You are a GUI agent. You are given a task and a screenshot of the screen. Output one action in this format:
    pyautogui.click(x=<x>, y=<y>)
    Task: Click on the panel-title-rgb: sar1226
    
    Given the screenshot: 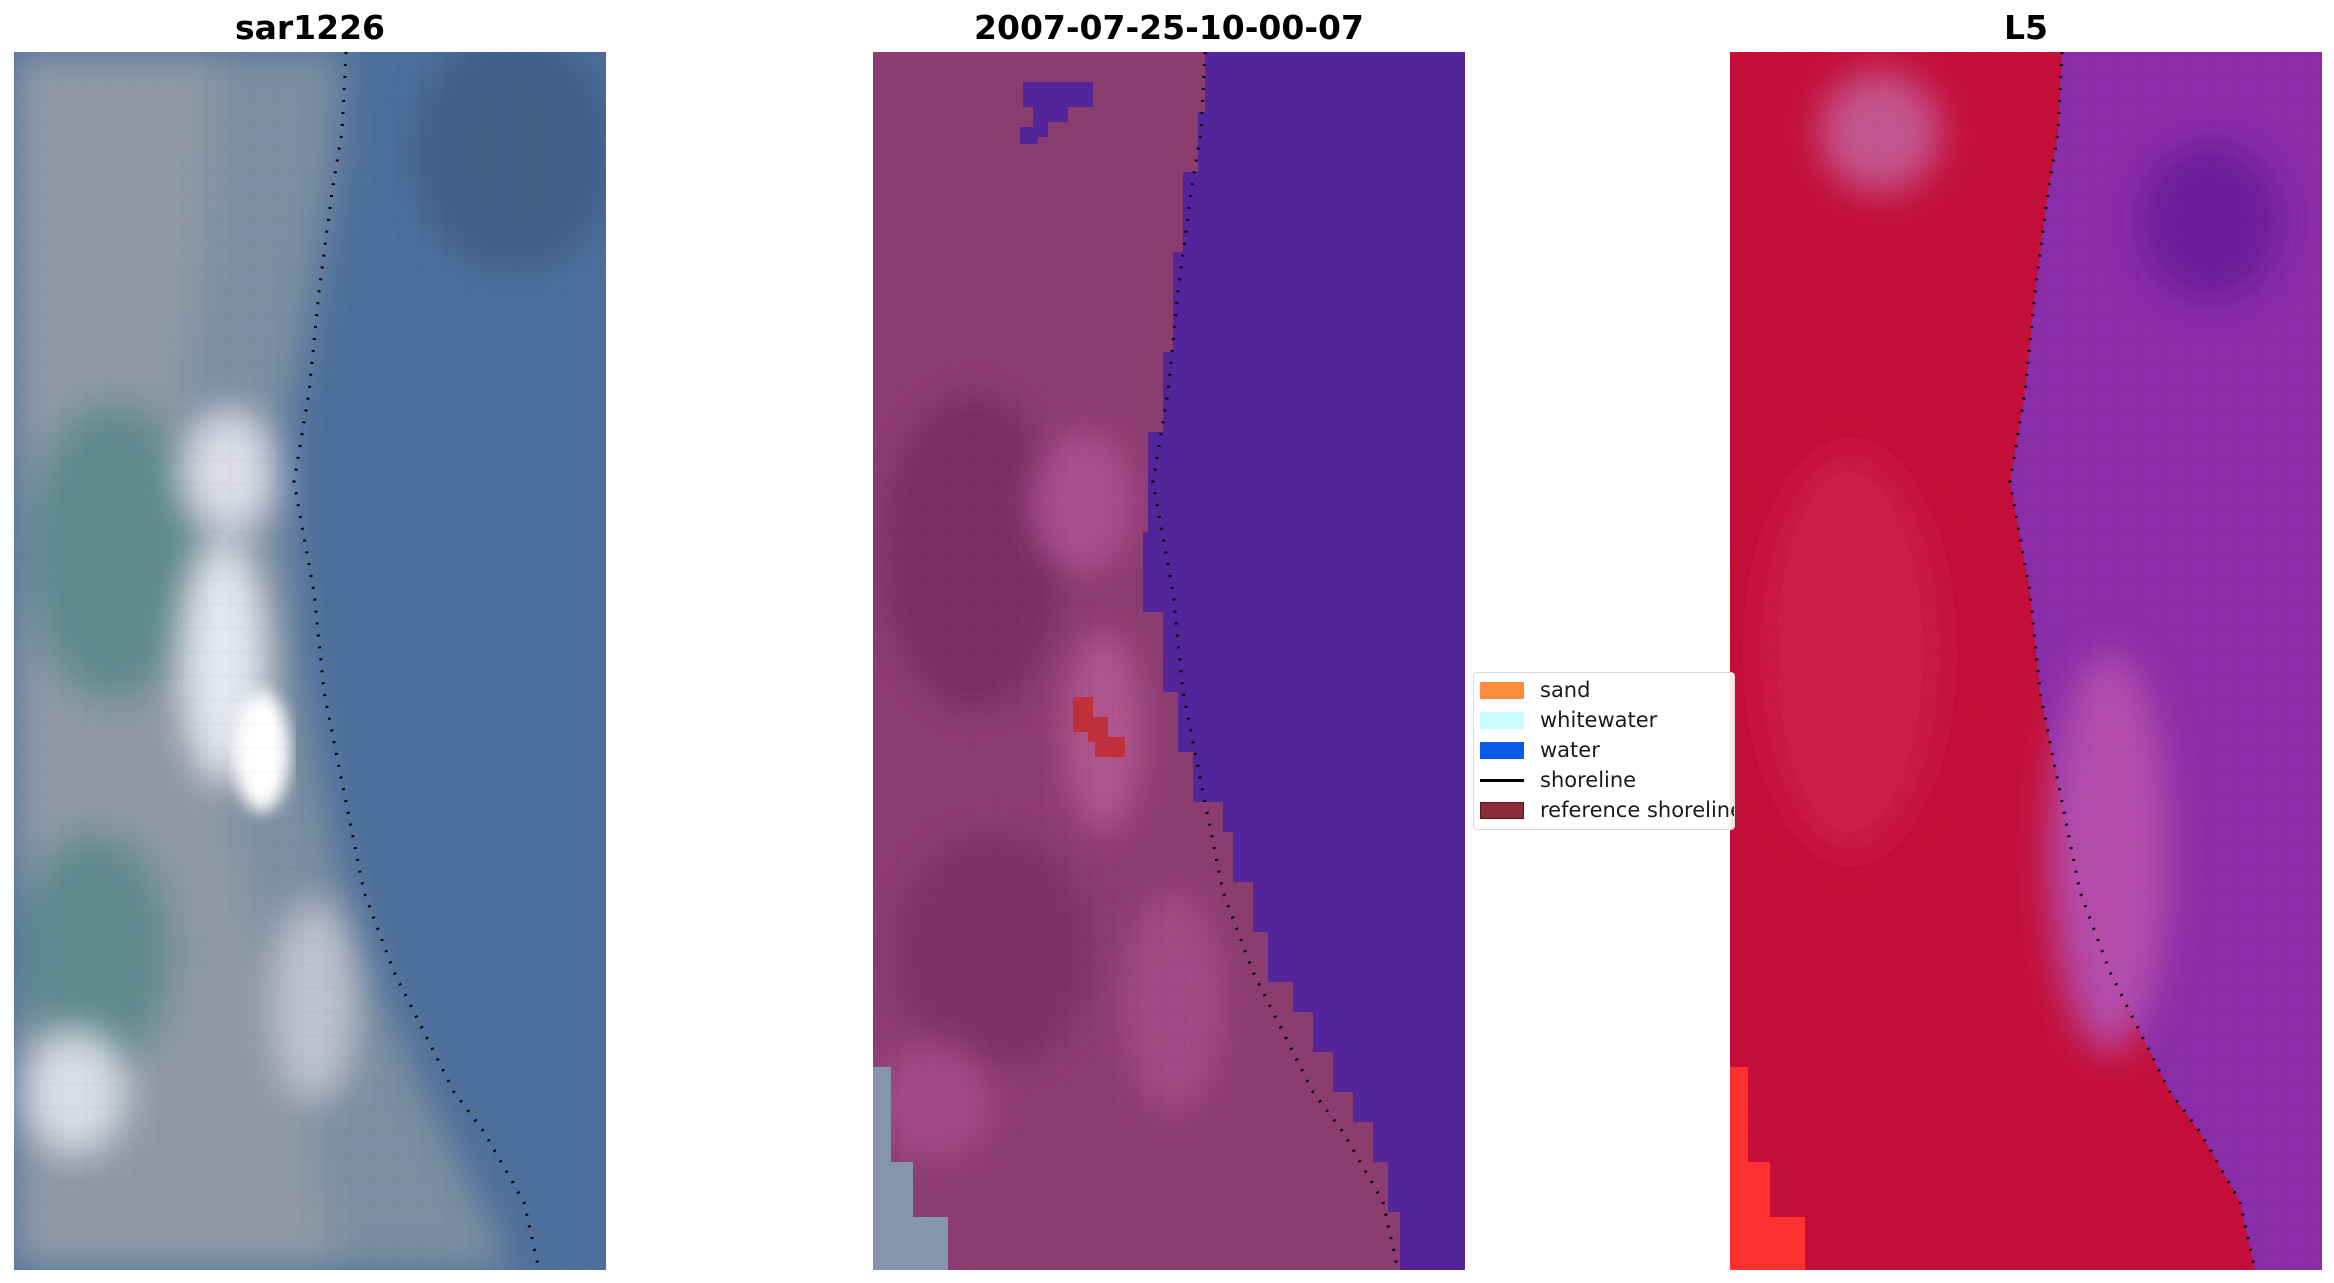 What is the action you would take?
    pyautogui.click(x=310, y=27)
    